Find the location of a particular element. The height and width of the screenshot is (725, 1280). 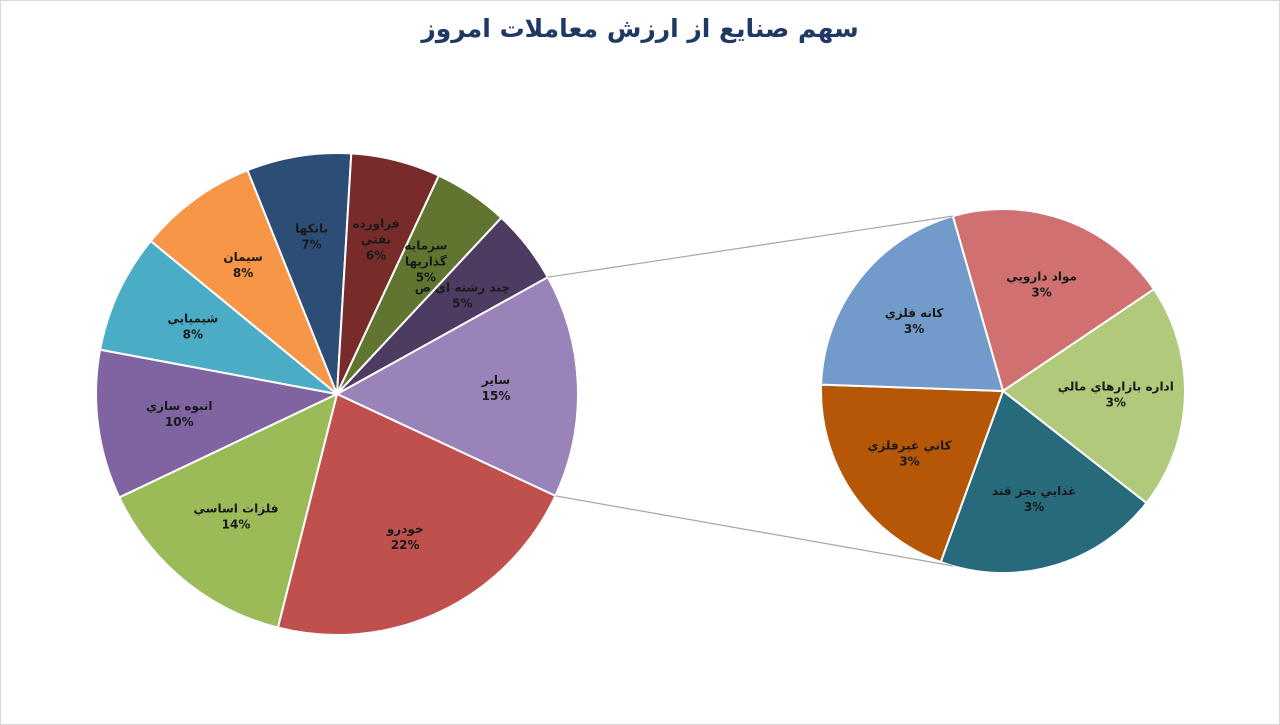

slice-label: كانه فلزي is located at coordinates (914, 313).